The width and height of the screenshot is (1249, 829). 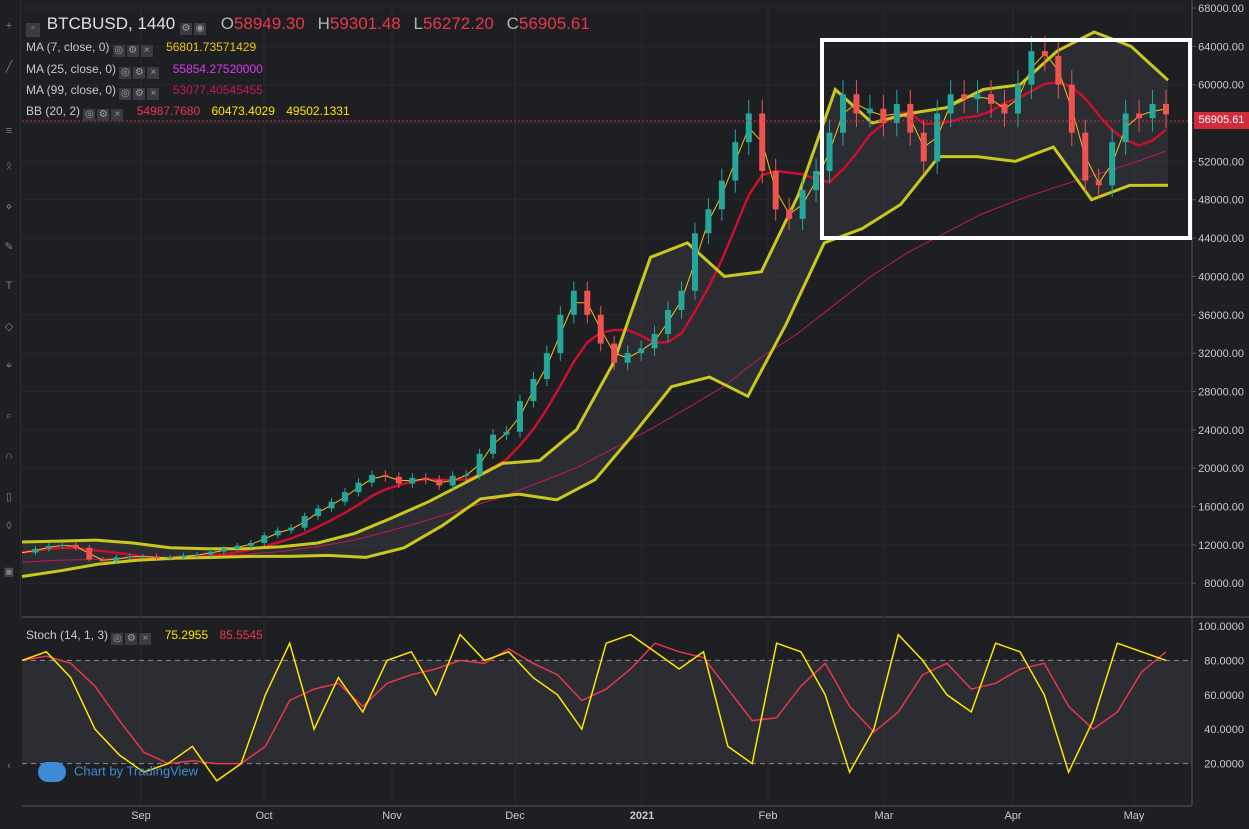 I want to click on collapse-icon: ‹, so click(x=9, y=766).